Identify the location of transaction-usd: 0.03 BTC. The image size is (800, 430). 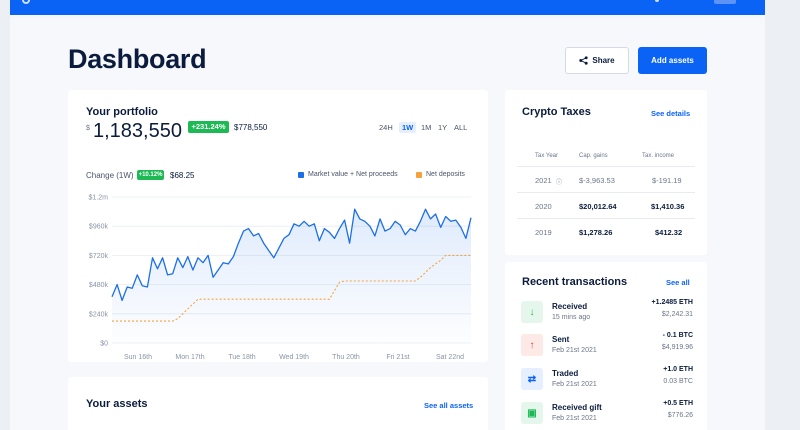
(678, 381).